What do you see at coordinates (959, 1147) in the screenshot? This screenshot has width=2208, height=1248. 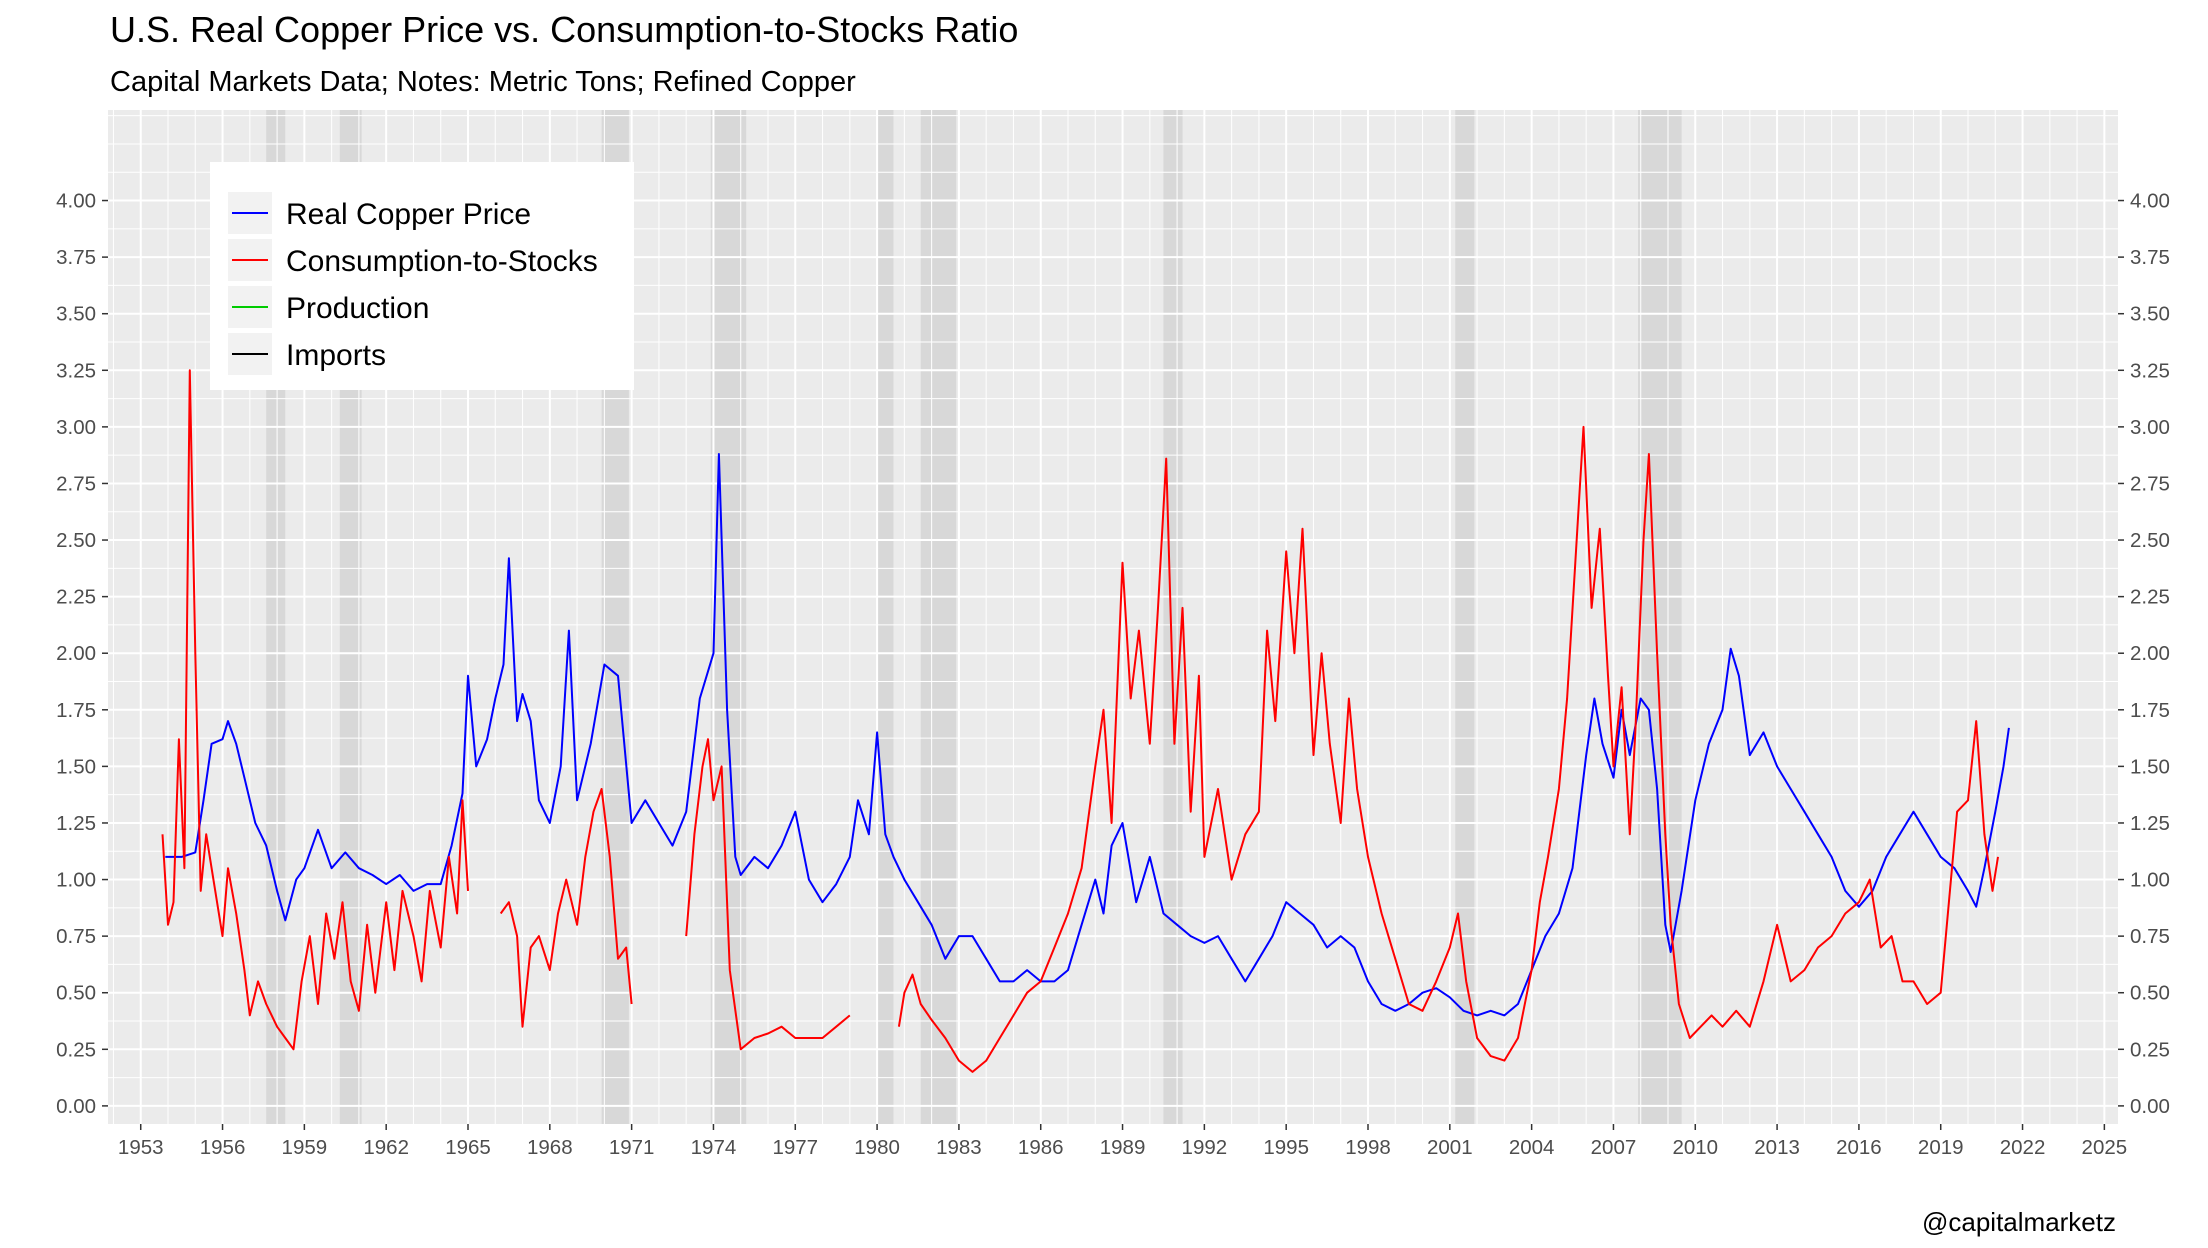 I see `x-tick-label: 1983` at bounding box center [959, 1147].